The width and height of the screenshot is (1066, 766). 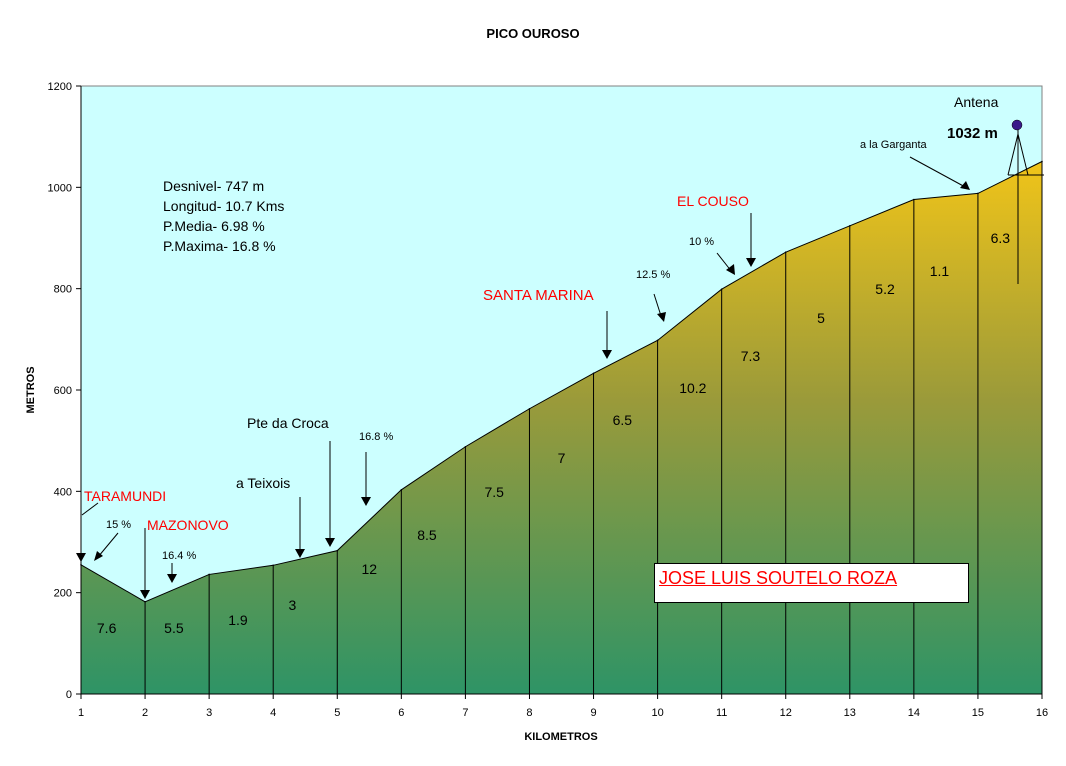 What do you see at coordinates (529, 713) in the screenshot?
I see `x-tick-label: 8` at bounding box center [529, 713].